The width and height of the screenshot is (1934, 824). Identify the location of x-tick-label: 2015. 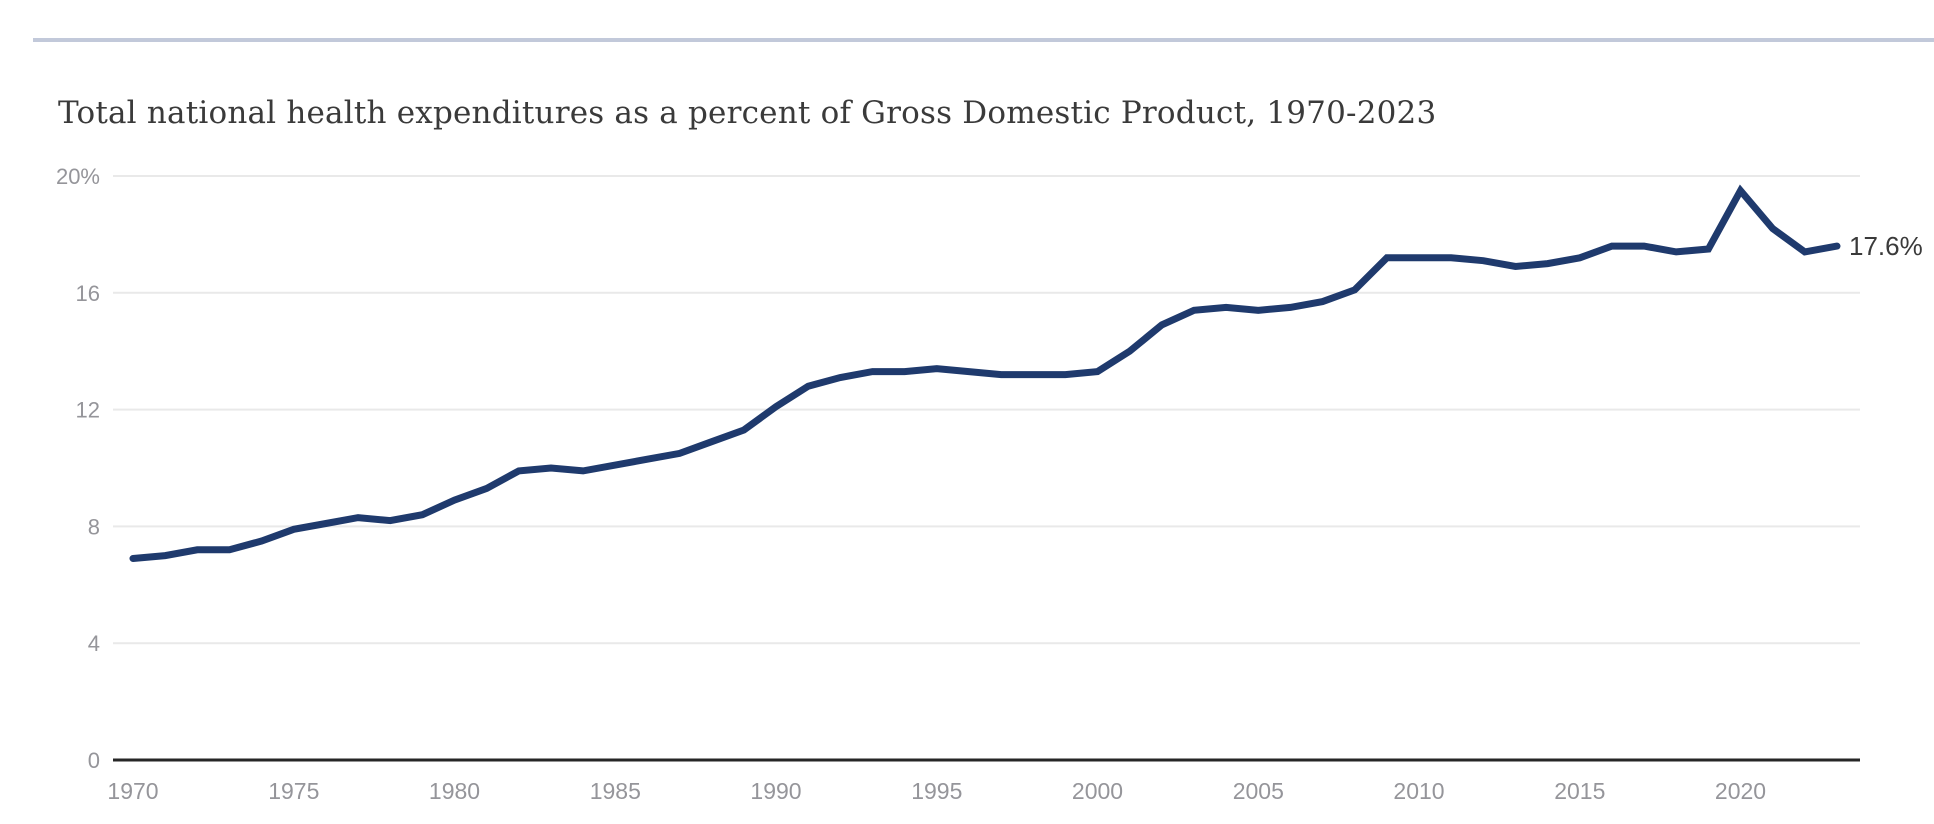
(1579, 791).